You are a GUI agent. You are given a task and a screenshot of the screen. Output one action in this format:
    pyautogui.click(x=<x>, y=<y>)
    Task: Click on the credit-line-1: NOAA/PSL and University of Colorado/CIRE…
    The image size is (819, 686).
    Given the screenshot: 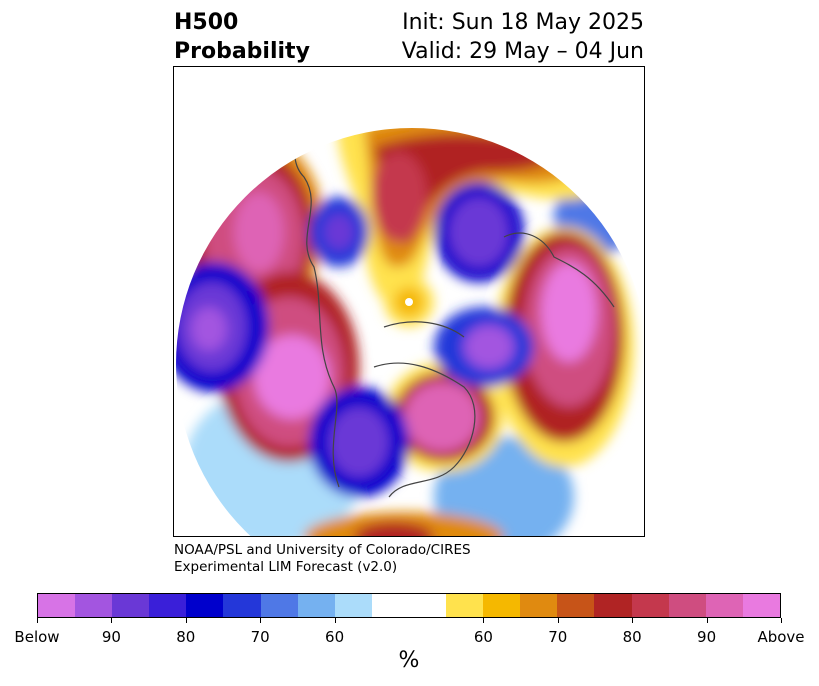 What is the action you would take?
    pyautogui.click(x=322, y=550)
    